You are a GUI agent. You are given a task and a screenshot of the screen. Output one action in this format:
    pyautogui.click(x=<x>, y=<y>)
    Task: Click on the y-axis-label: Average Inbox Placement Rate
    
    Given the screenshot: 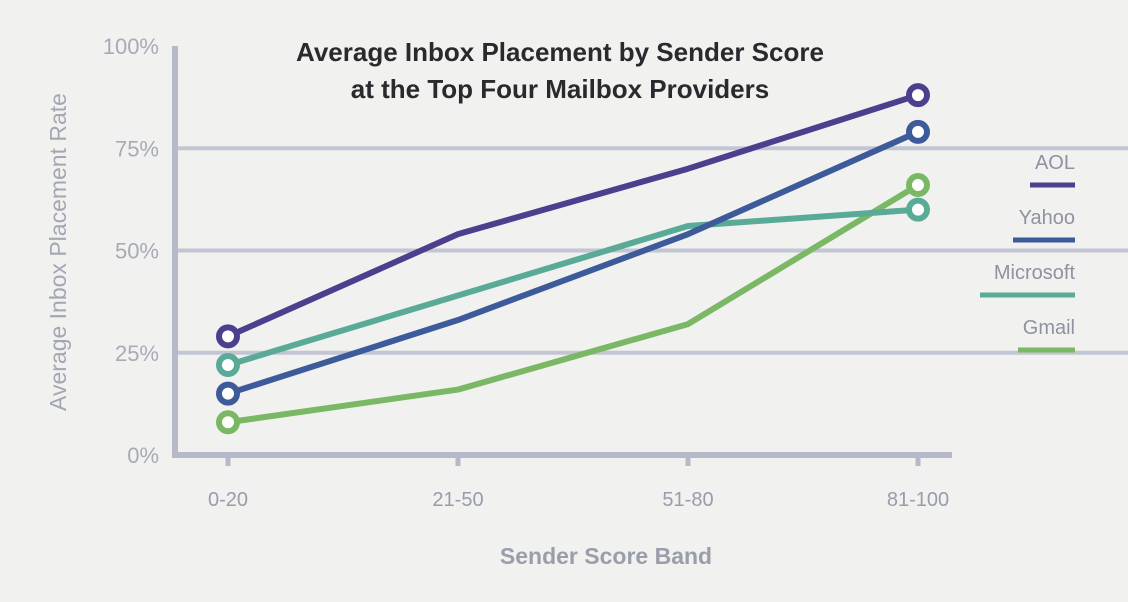 What is the action you would take?
    pyautogui.click(x=58, y=252)
    